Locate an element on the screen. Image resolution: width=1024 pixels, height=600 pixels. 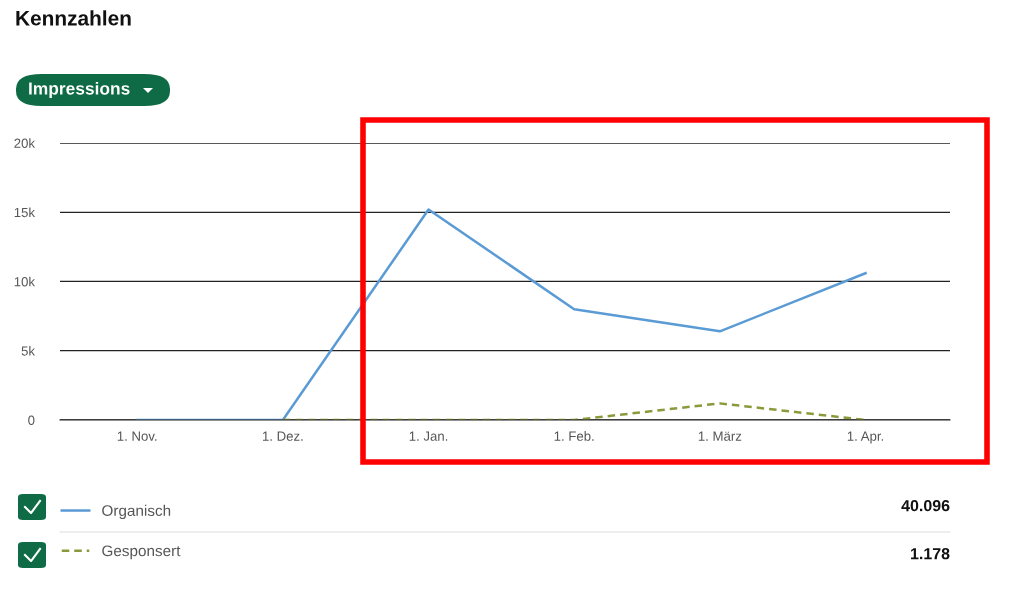
text: Impressions is located at coordinates (79, 90).